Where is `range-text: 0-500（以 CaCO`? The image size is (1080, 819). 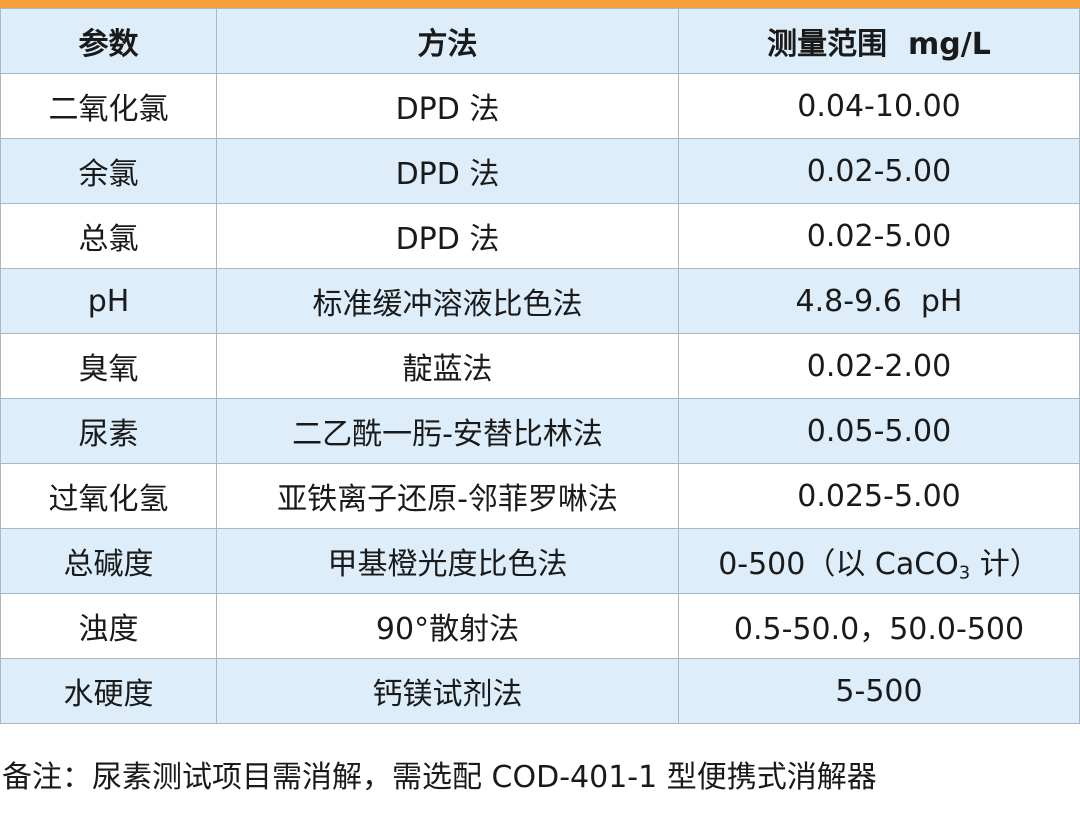
range-text: 0-500（以 CaCO is located at coordinates (838, 564).